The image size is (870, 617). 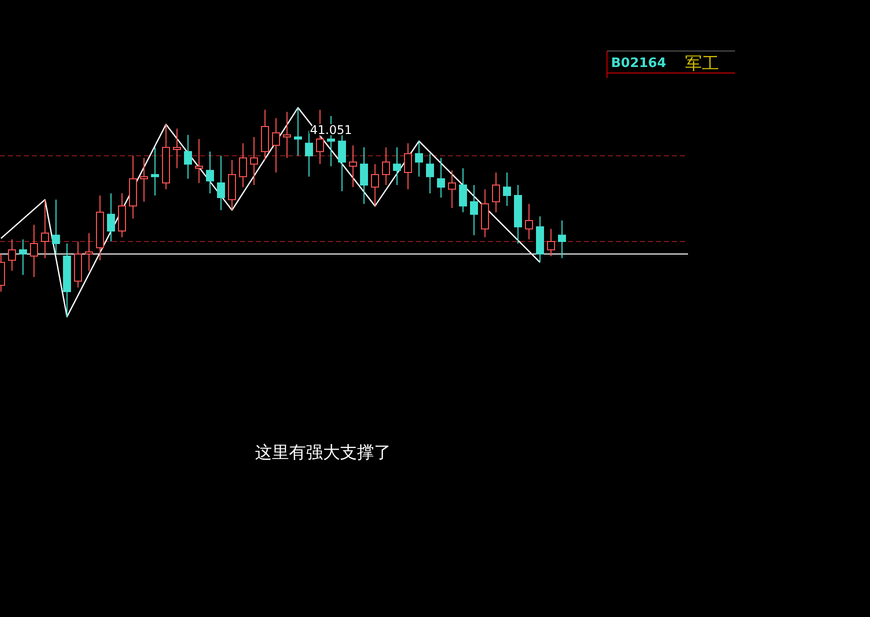 I want to click on text: B02164, so click(x=638, y=63).